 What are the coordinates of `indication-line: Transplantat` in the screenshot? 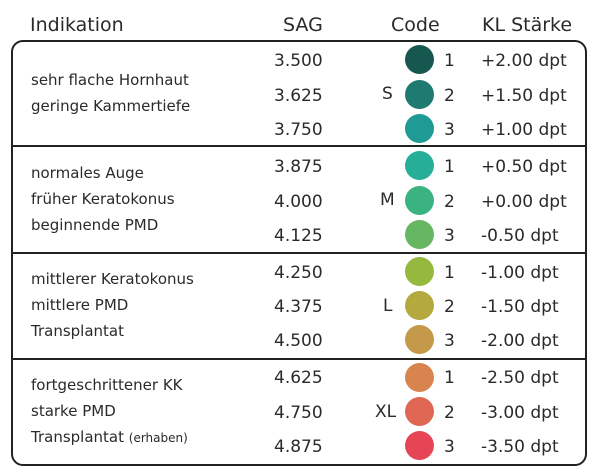 It's located at (77, 331).